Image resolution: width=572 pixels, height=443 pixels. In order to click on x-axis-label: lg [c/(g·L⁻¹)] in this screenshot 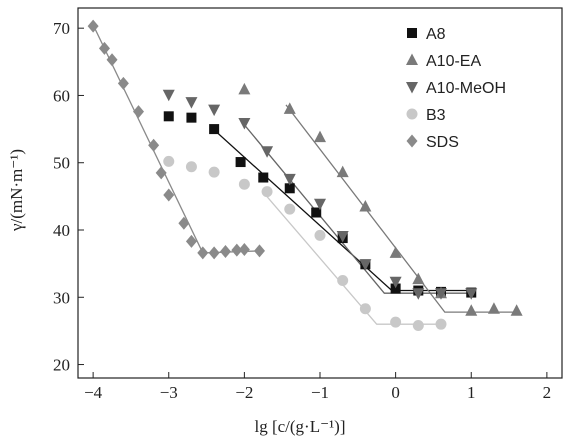, I will do `click(299, 426)`.